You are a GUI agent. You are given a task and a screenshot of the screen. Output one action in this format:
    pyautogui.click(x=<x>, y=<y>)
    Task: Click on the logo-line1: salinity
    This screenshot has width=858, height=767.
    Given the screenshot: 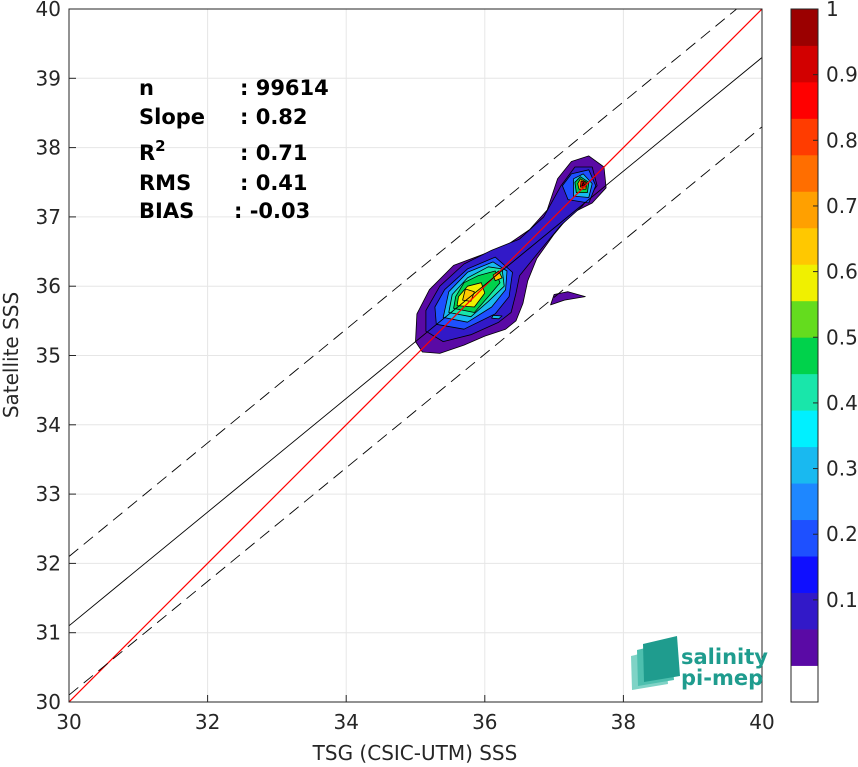 What is the action you would take?
    pyautogui.click(x=724, y=657)
    